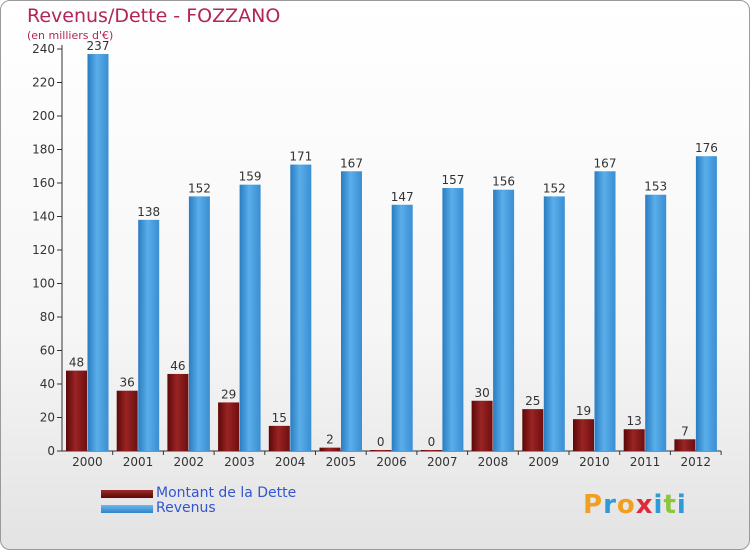 The image size is (750, 550). Describe the element at coordinates (655, 187) in the screenshot. I see `revenue-value-label: 153` at that location.